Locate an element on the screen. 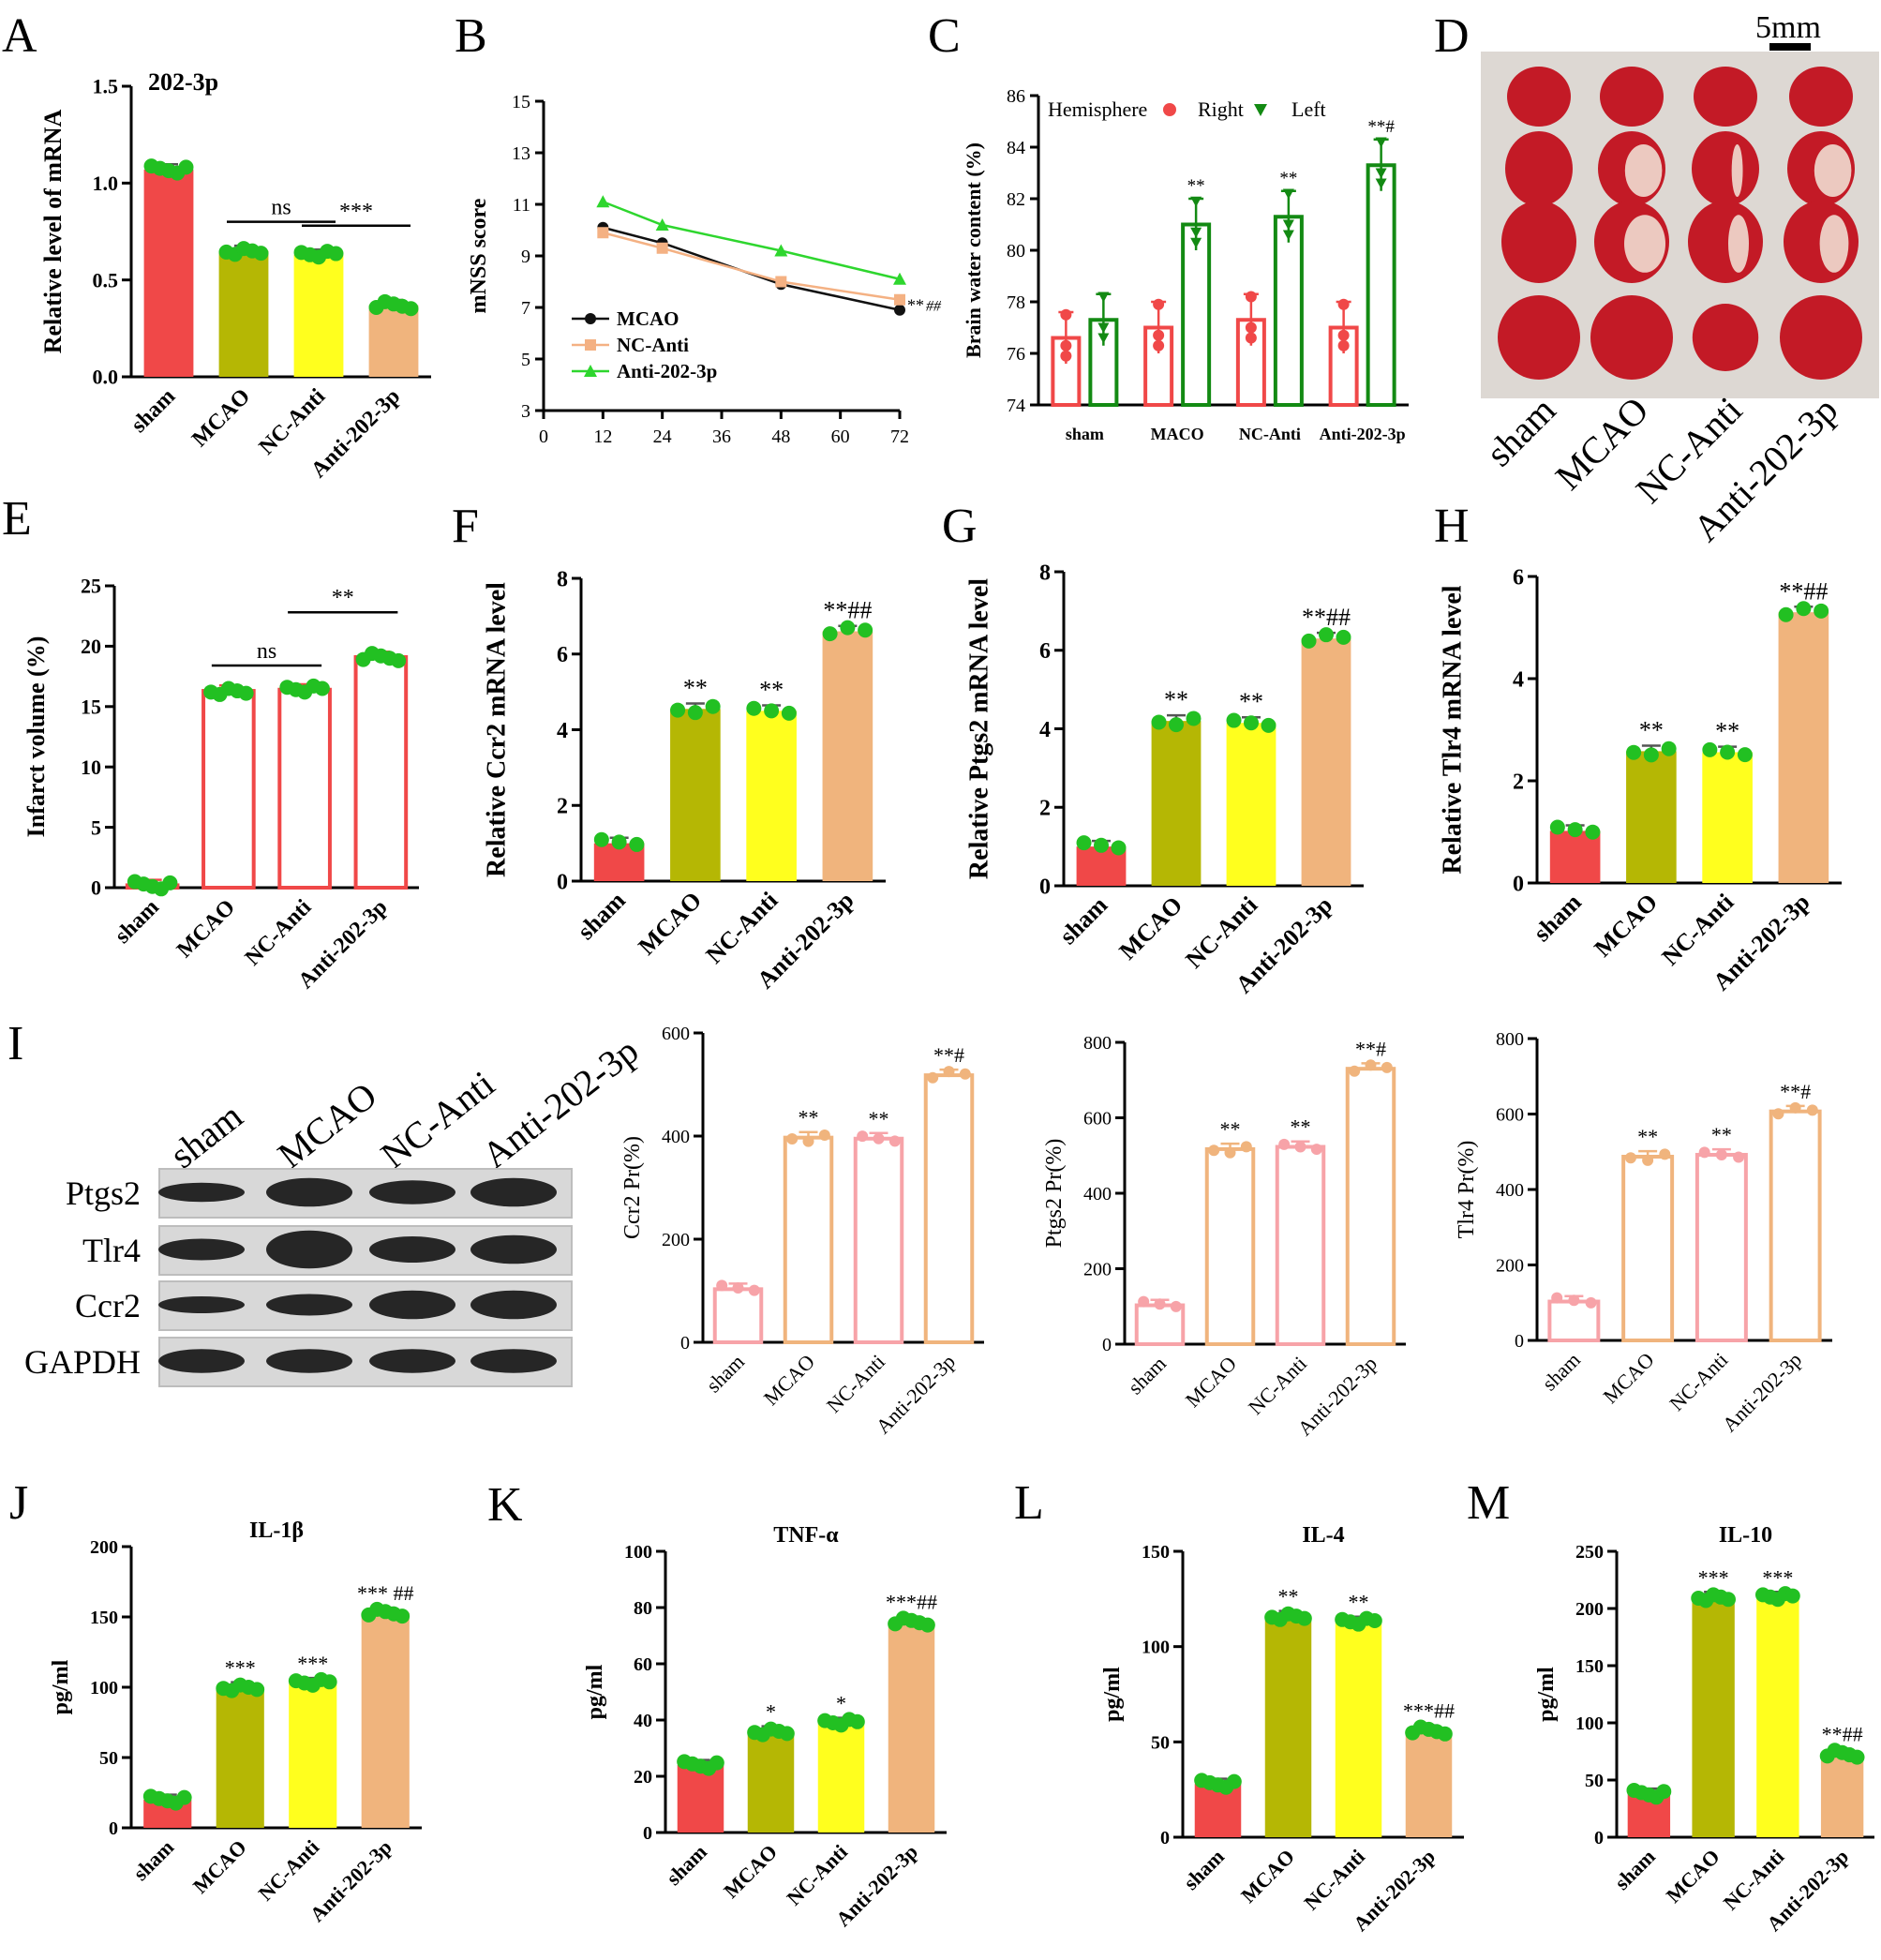 This screenshot has height=1960, width=1881. scale-bar is located at coordinates (1790, 47).